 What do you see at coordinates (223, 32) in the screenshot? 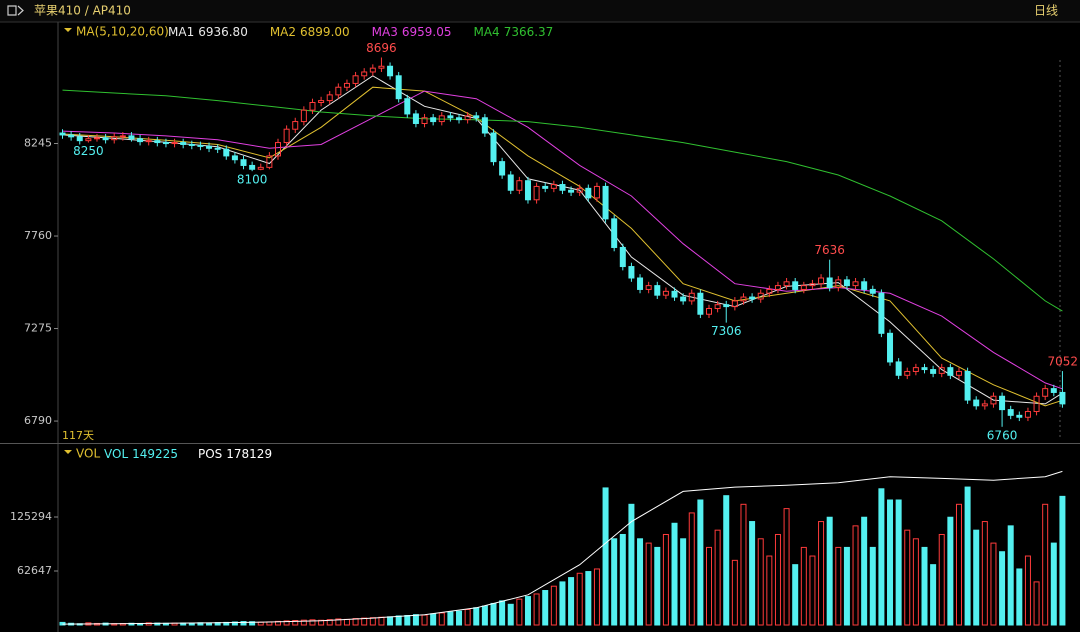
I see `ma-legend-value: 6936.80` at bounding box center [223, 32].